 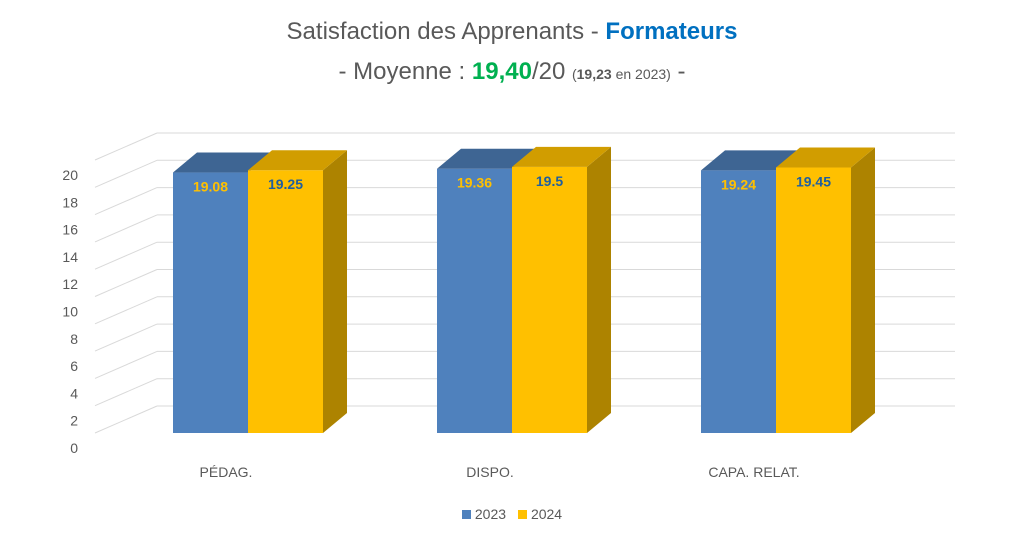 I want to click on title-accent: Formateurs, so click(x=671, y=31).